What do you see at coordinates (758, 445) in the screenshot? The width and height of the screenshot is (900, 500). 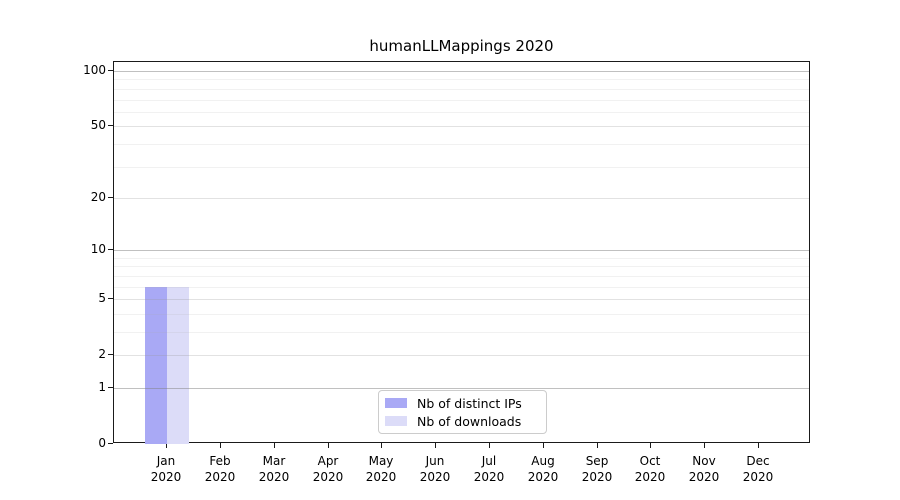 I see `x-tick-mark-dec` at bounding box center [758, 445].